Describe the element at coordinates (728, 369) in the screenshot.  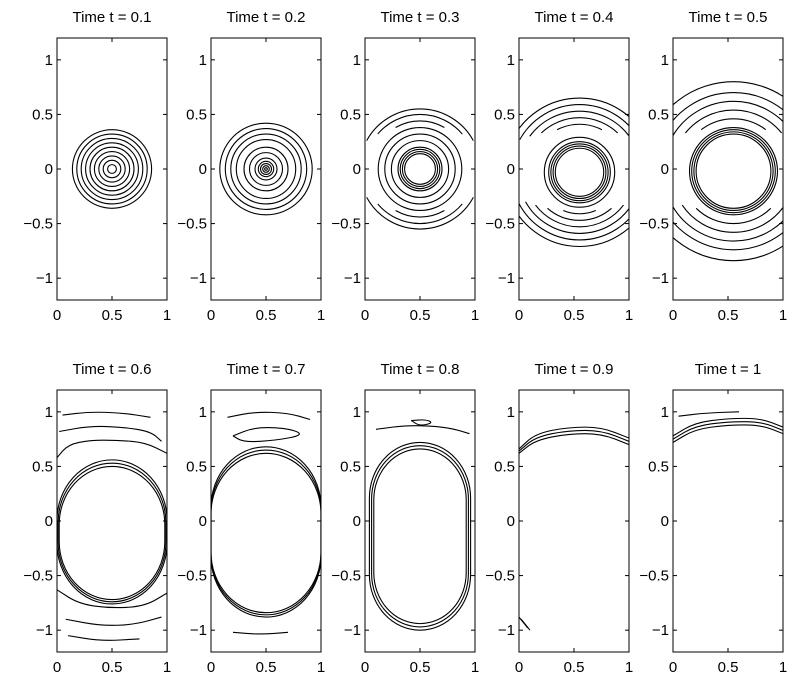
I see `panel-title: Time t = 1` at that location.